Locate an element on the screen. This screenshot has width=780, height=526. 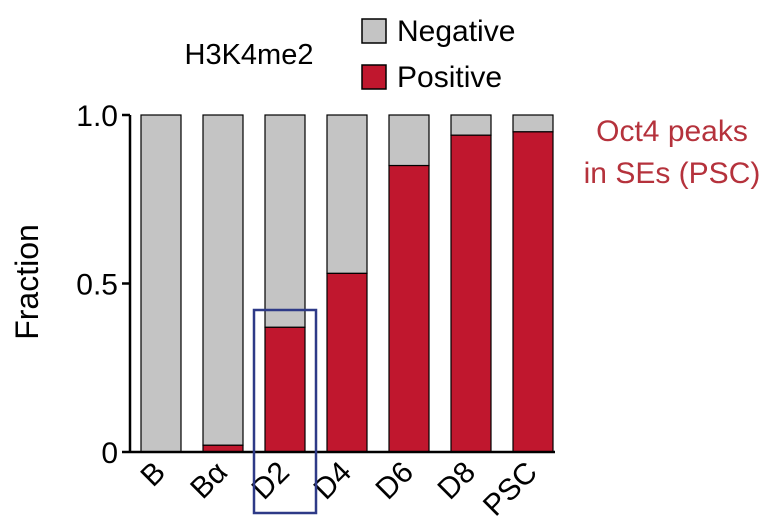
x-tick-label: Bα is located at coordinates (209, 481).